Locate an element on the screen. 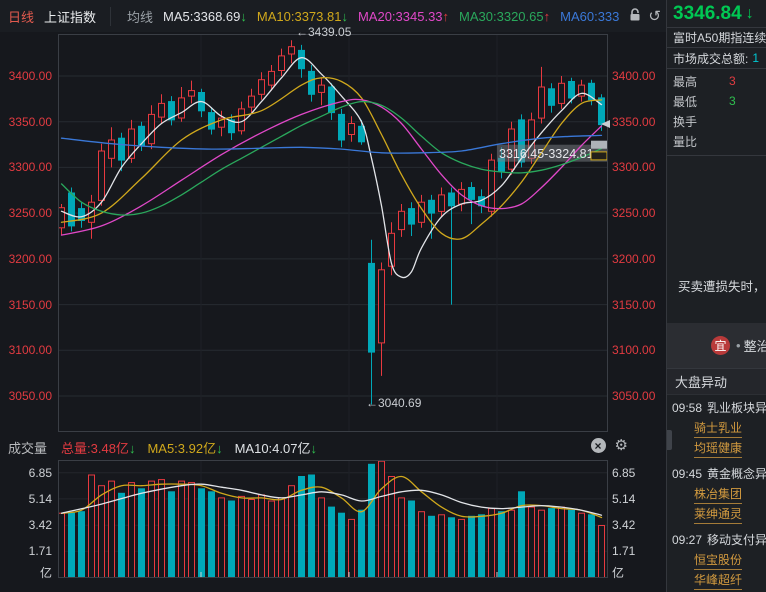  ad-area: 买卖遭损失时， is located at coordinates (716, 239).